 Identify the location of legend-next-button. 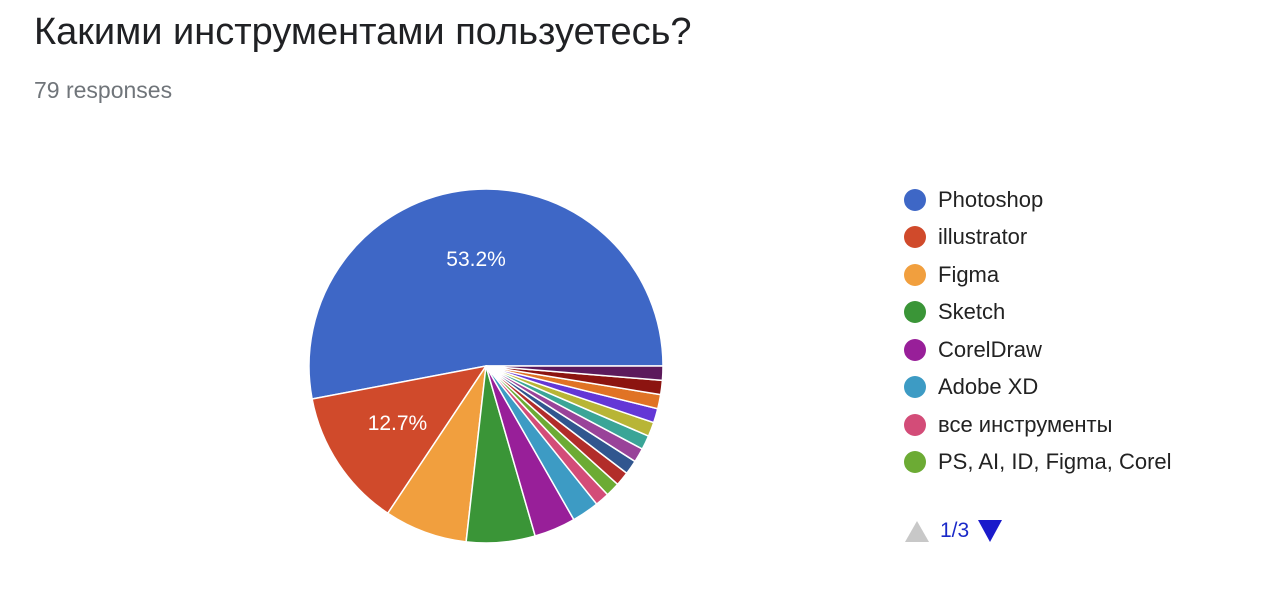
(990, 531).